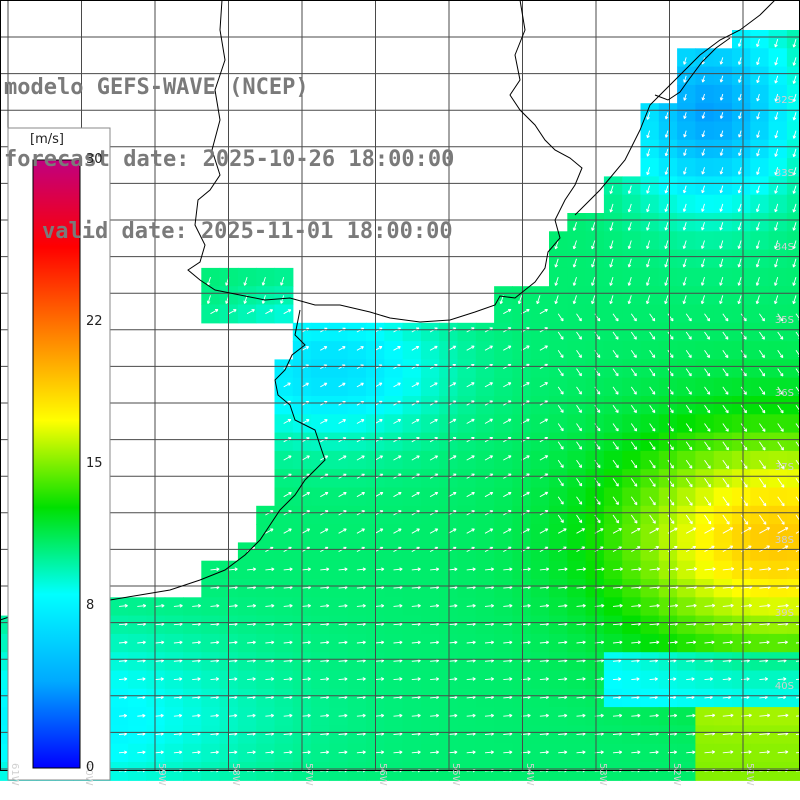 Image resolution: width=800 pixels, height=800 pixels. I want to click on latitude-label: 40S, so click(784, 687).